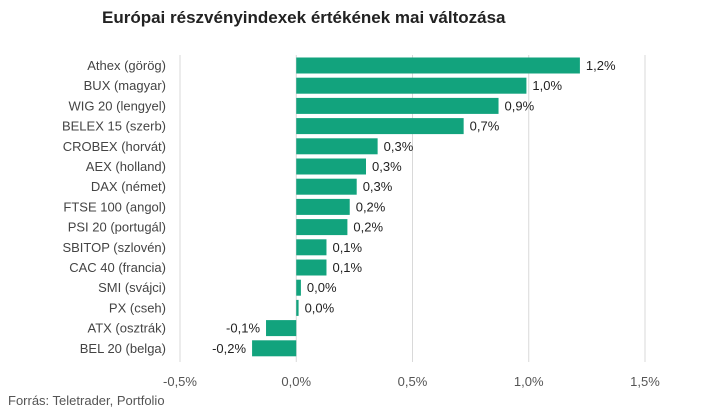  I want to click on category-label: SBITOP (szlovén), so click(114, 247).